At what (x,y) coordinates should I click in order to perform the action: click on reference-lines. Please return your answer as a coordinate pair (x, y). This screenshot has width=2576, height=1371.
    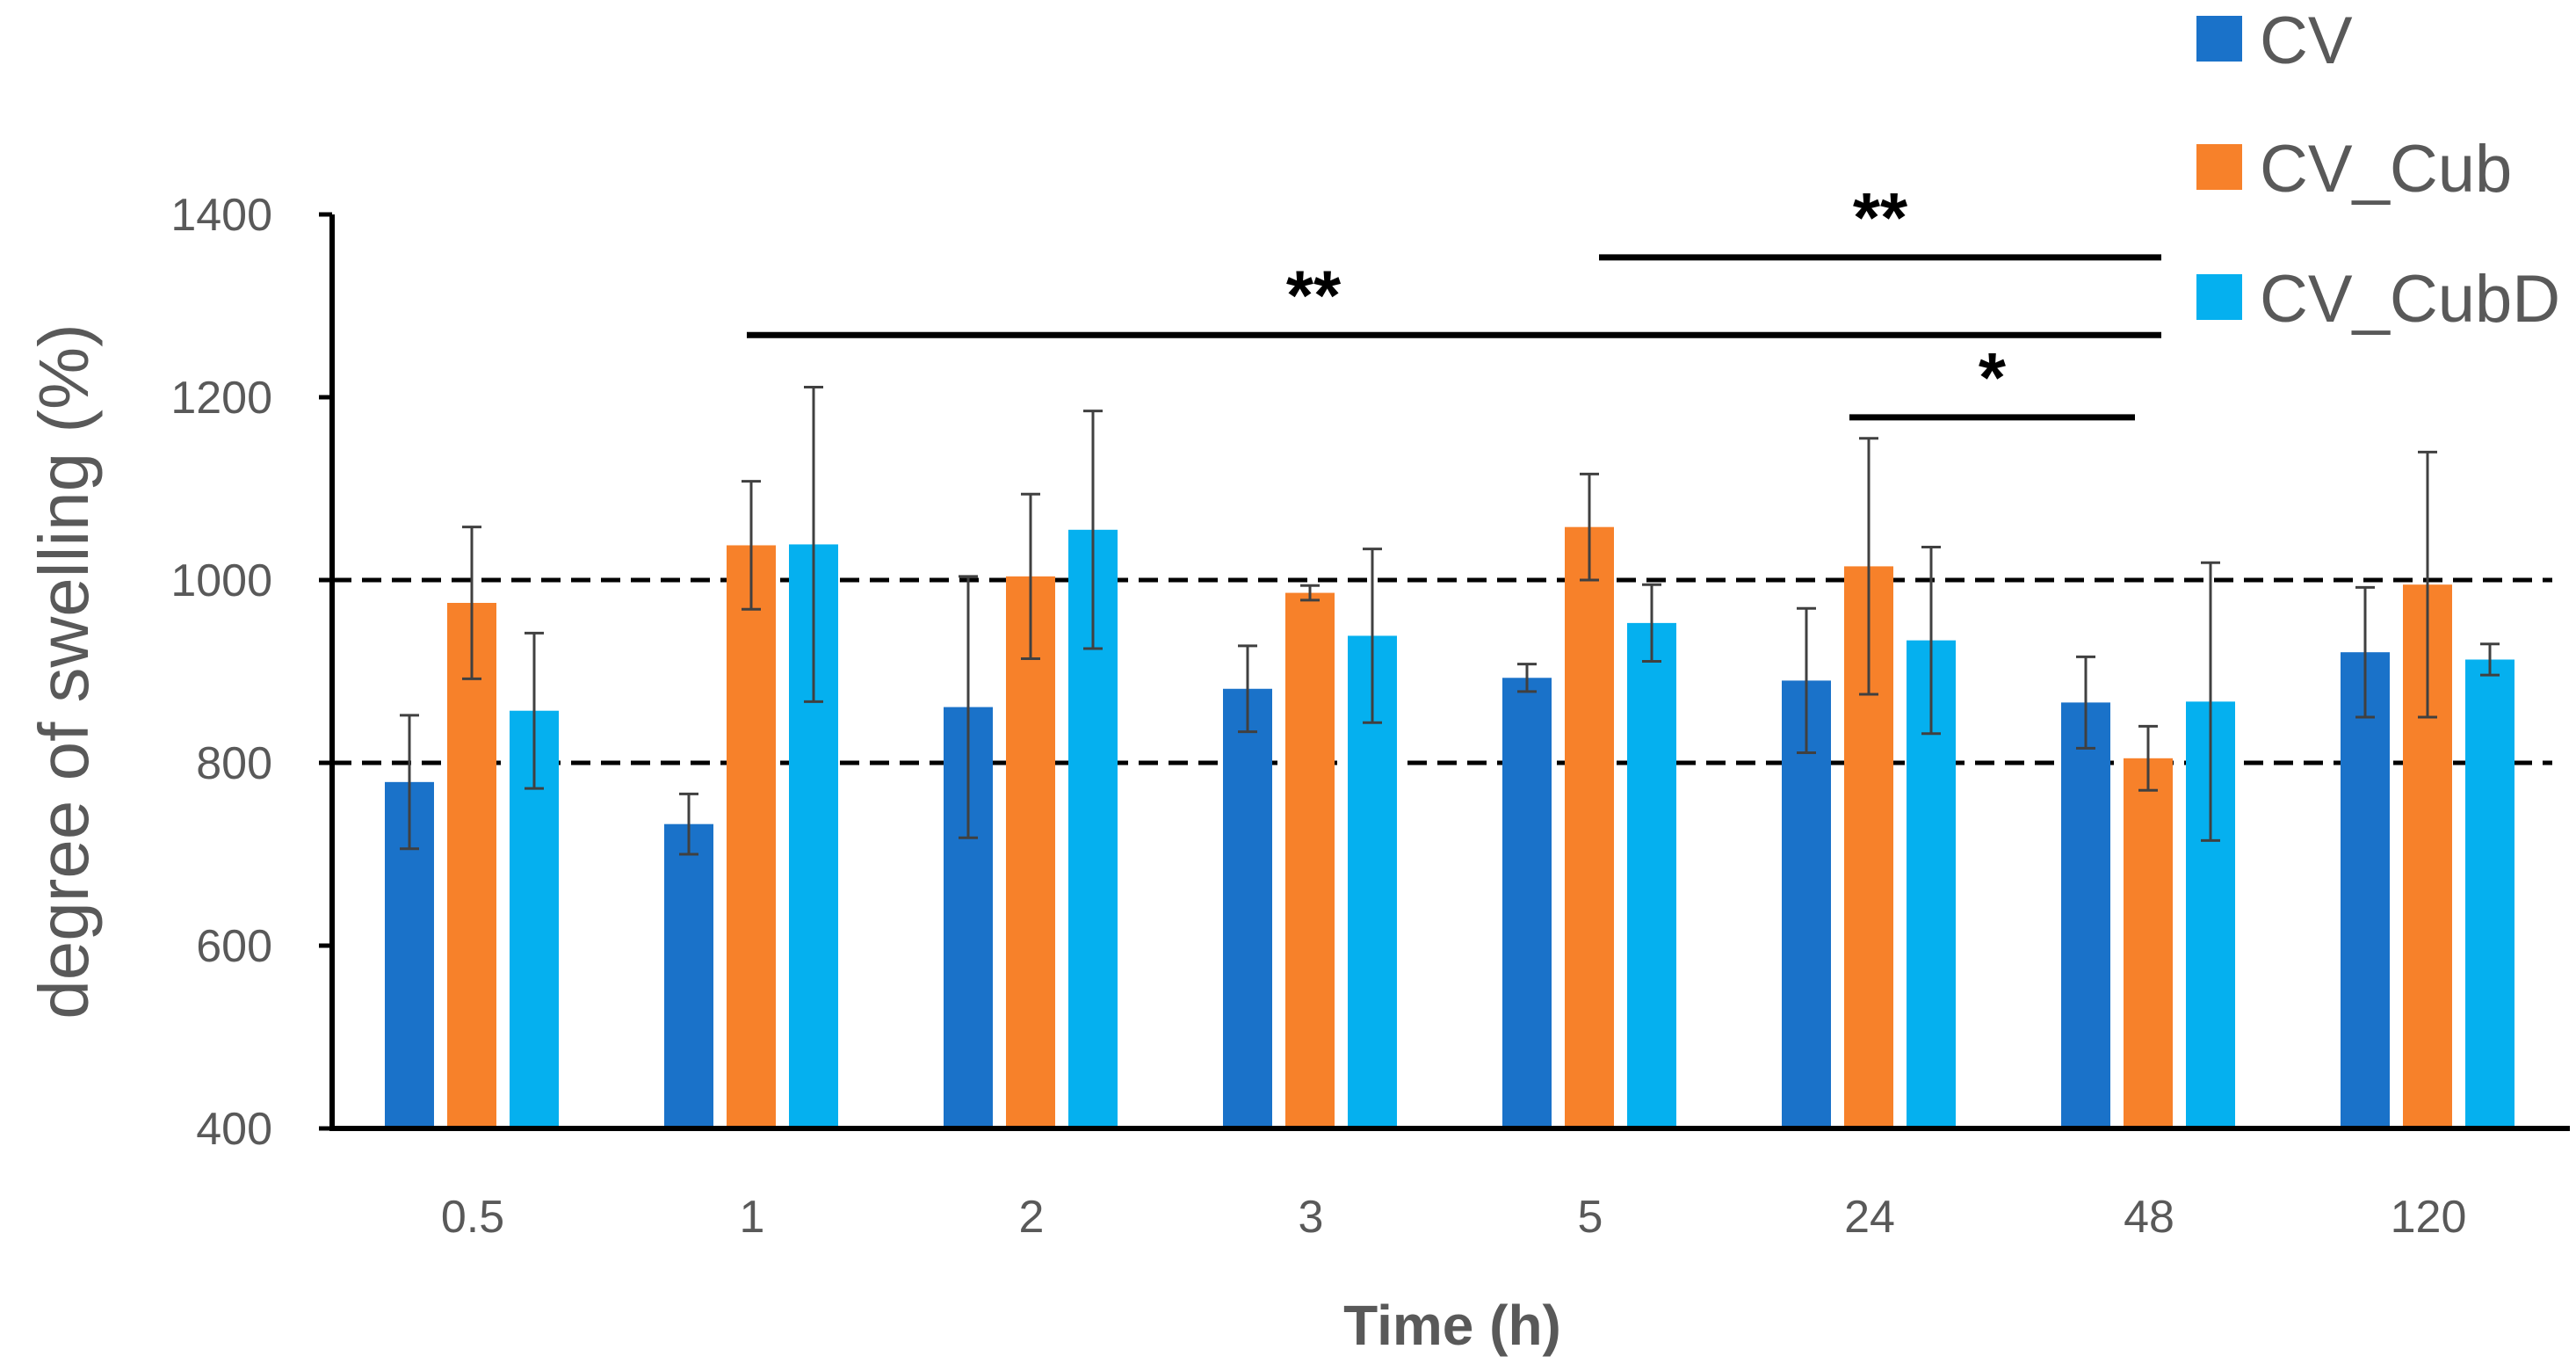
    Looking at the image, I should click on (1442, 671).